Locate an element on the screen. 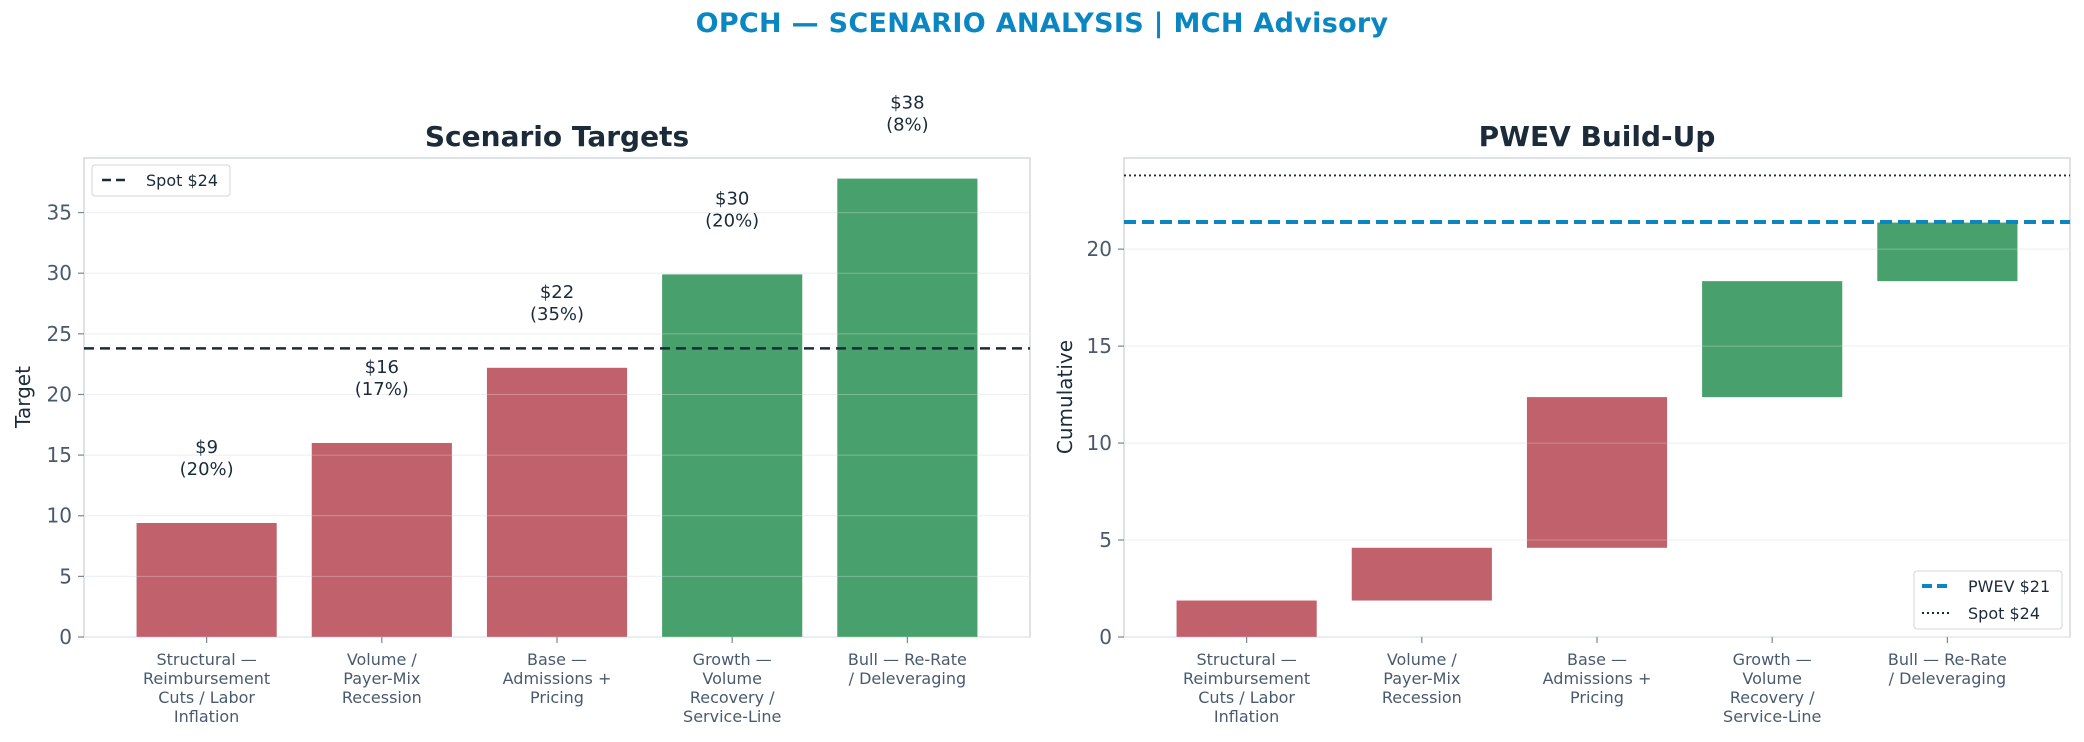 The image size is (2084, 742). chart-title: PWEV Build-Up is located at coordinates (1597, 136).